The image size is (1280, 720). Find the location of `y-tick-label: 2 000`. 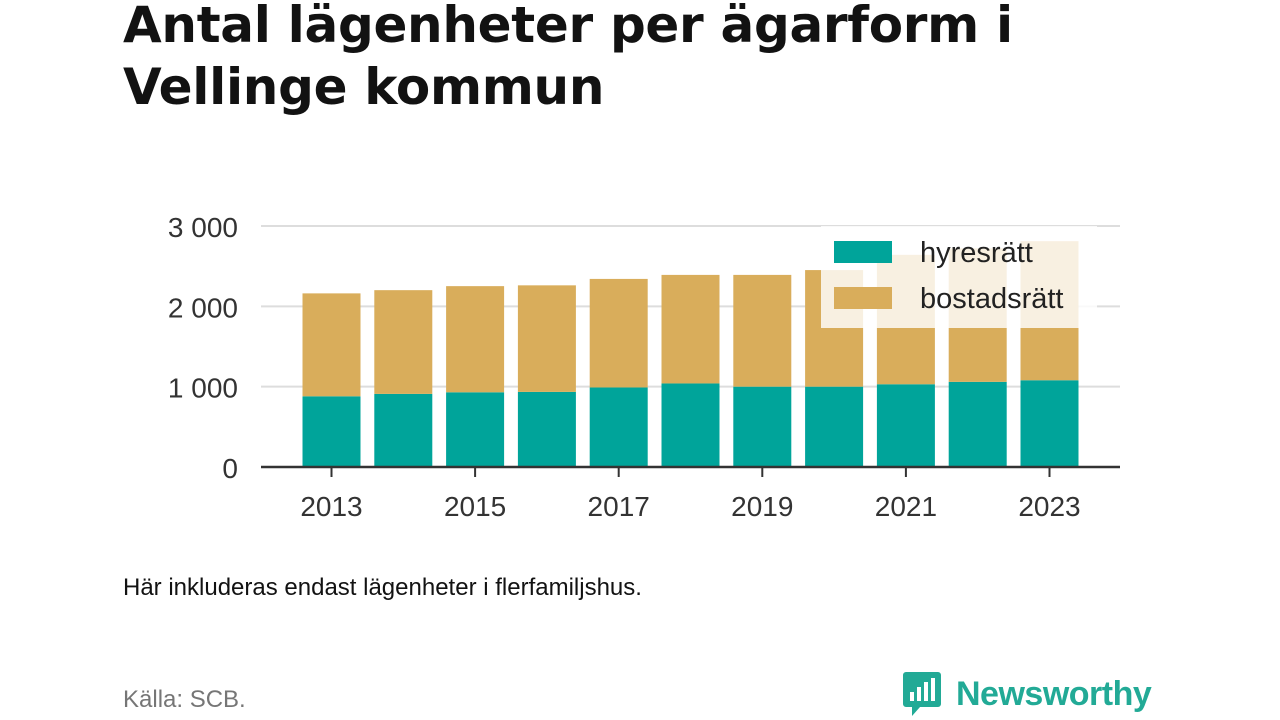

y-tick-label: 2 000 is located at coordinates (203, 307).